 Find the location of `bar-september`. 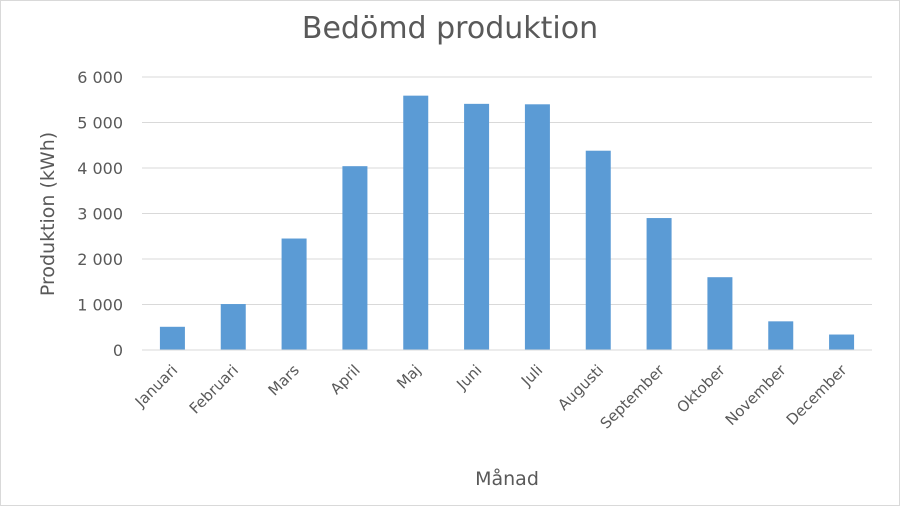

bar-september is located at coordinates (659, 284).